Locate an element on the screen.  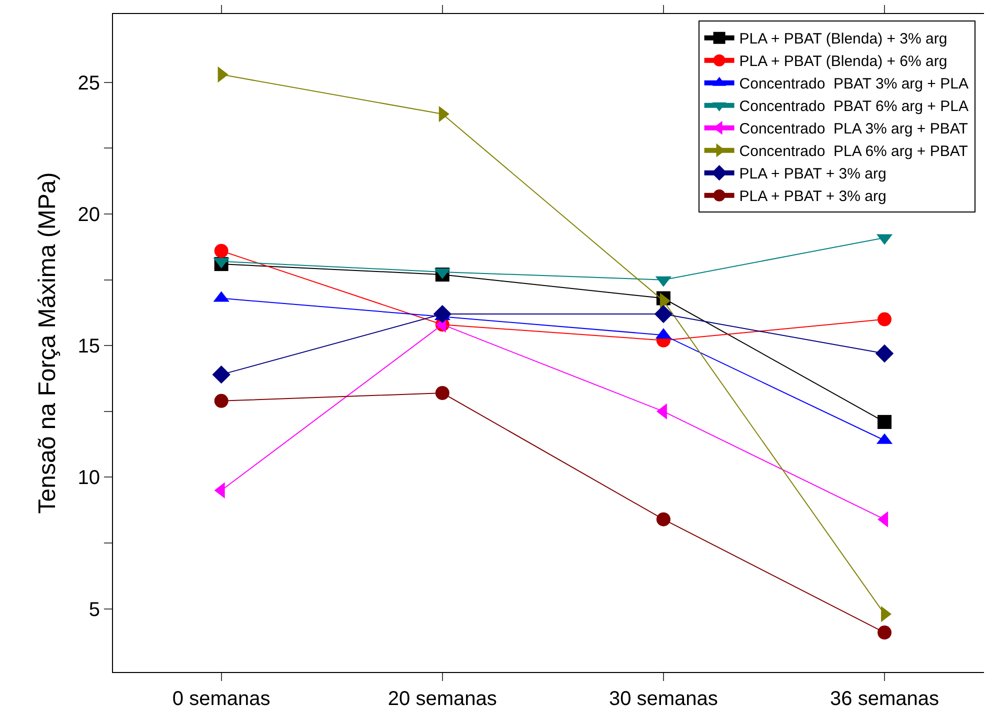
x-tick-label: 30 semanas is located at coordinates (663, 699).